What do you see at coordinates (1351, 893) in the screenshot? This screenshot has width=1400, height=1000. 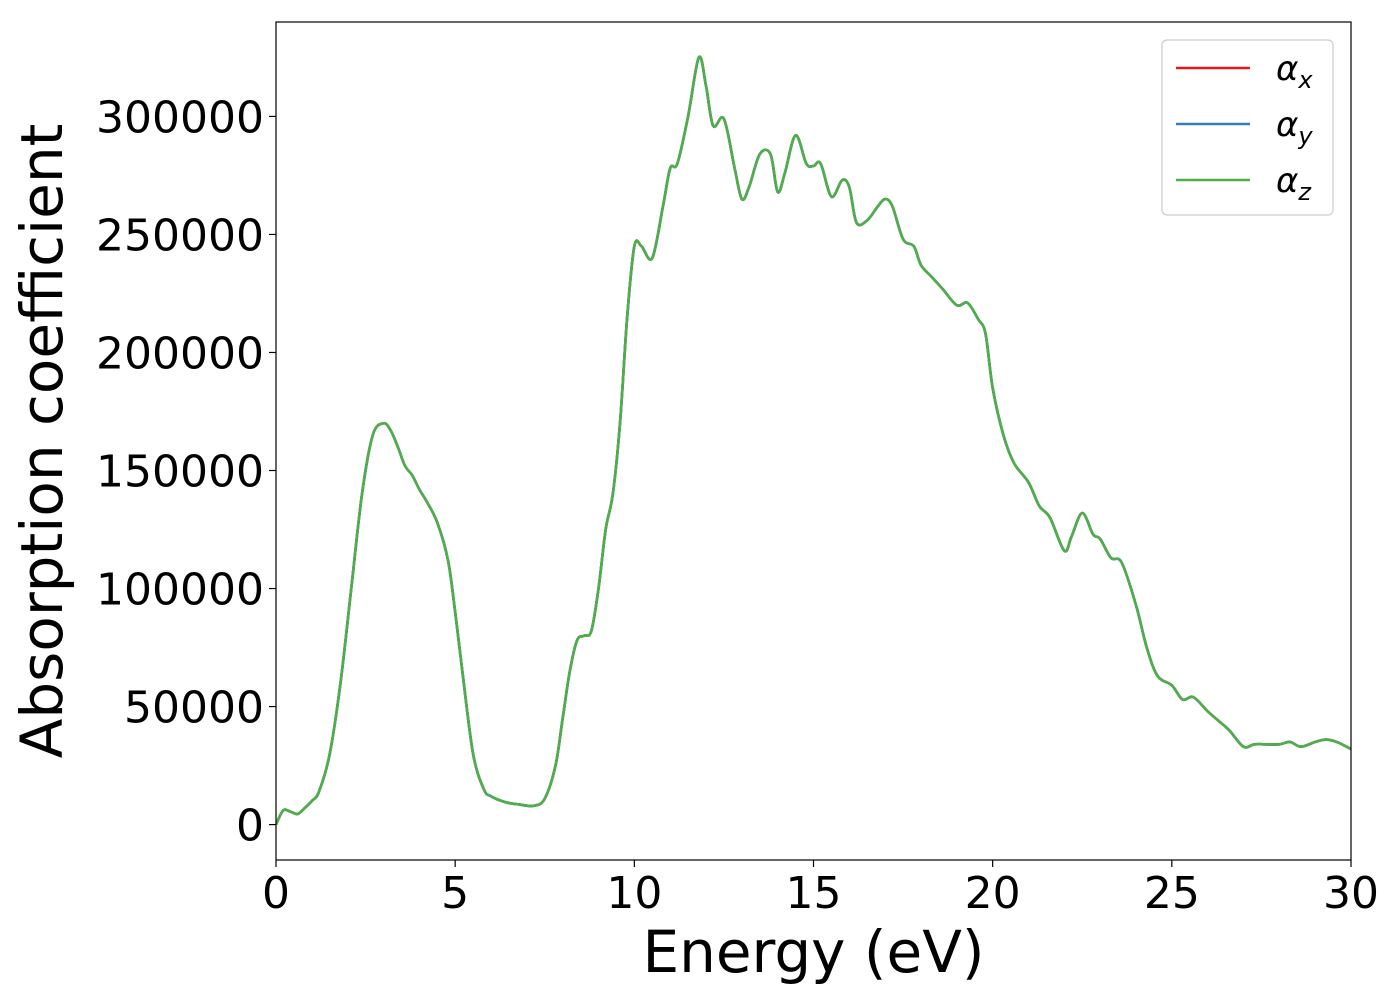 I see `x-tick-label: 30` at bounding box center [1351, 893].